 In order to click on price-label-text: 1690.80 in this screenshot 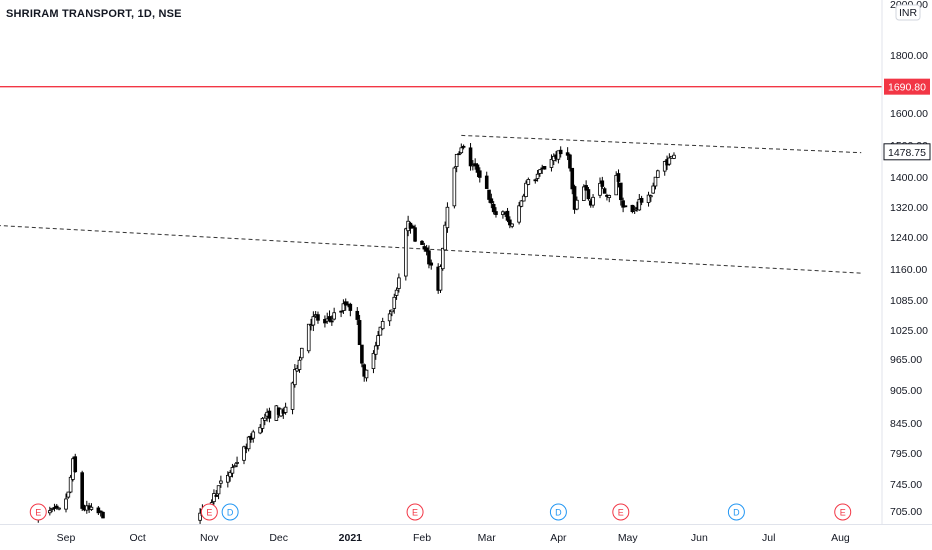, I will do `click(907, 88)`.